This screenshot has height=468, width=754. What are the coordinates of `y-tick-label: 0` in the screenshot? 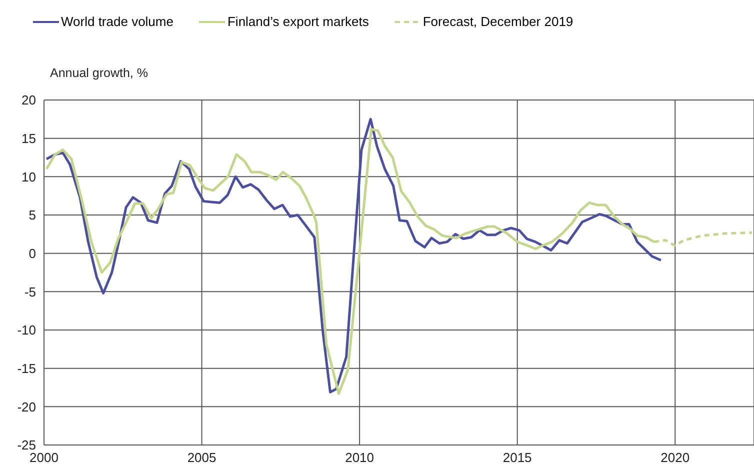 It's located at (32, 253).